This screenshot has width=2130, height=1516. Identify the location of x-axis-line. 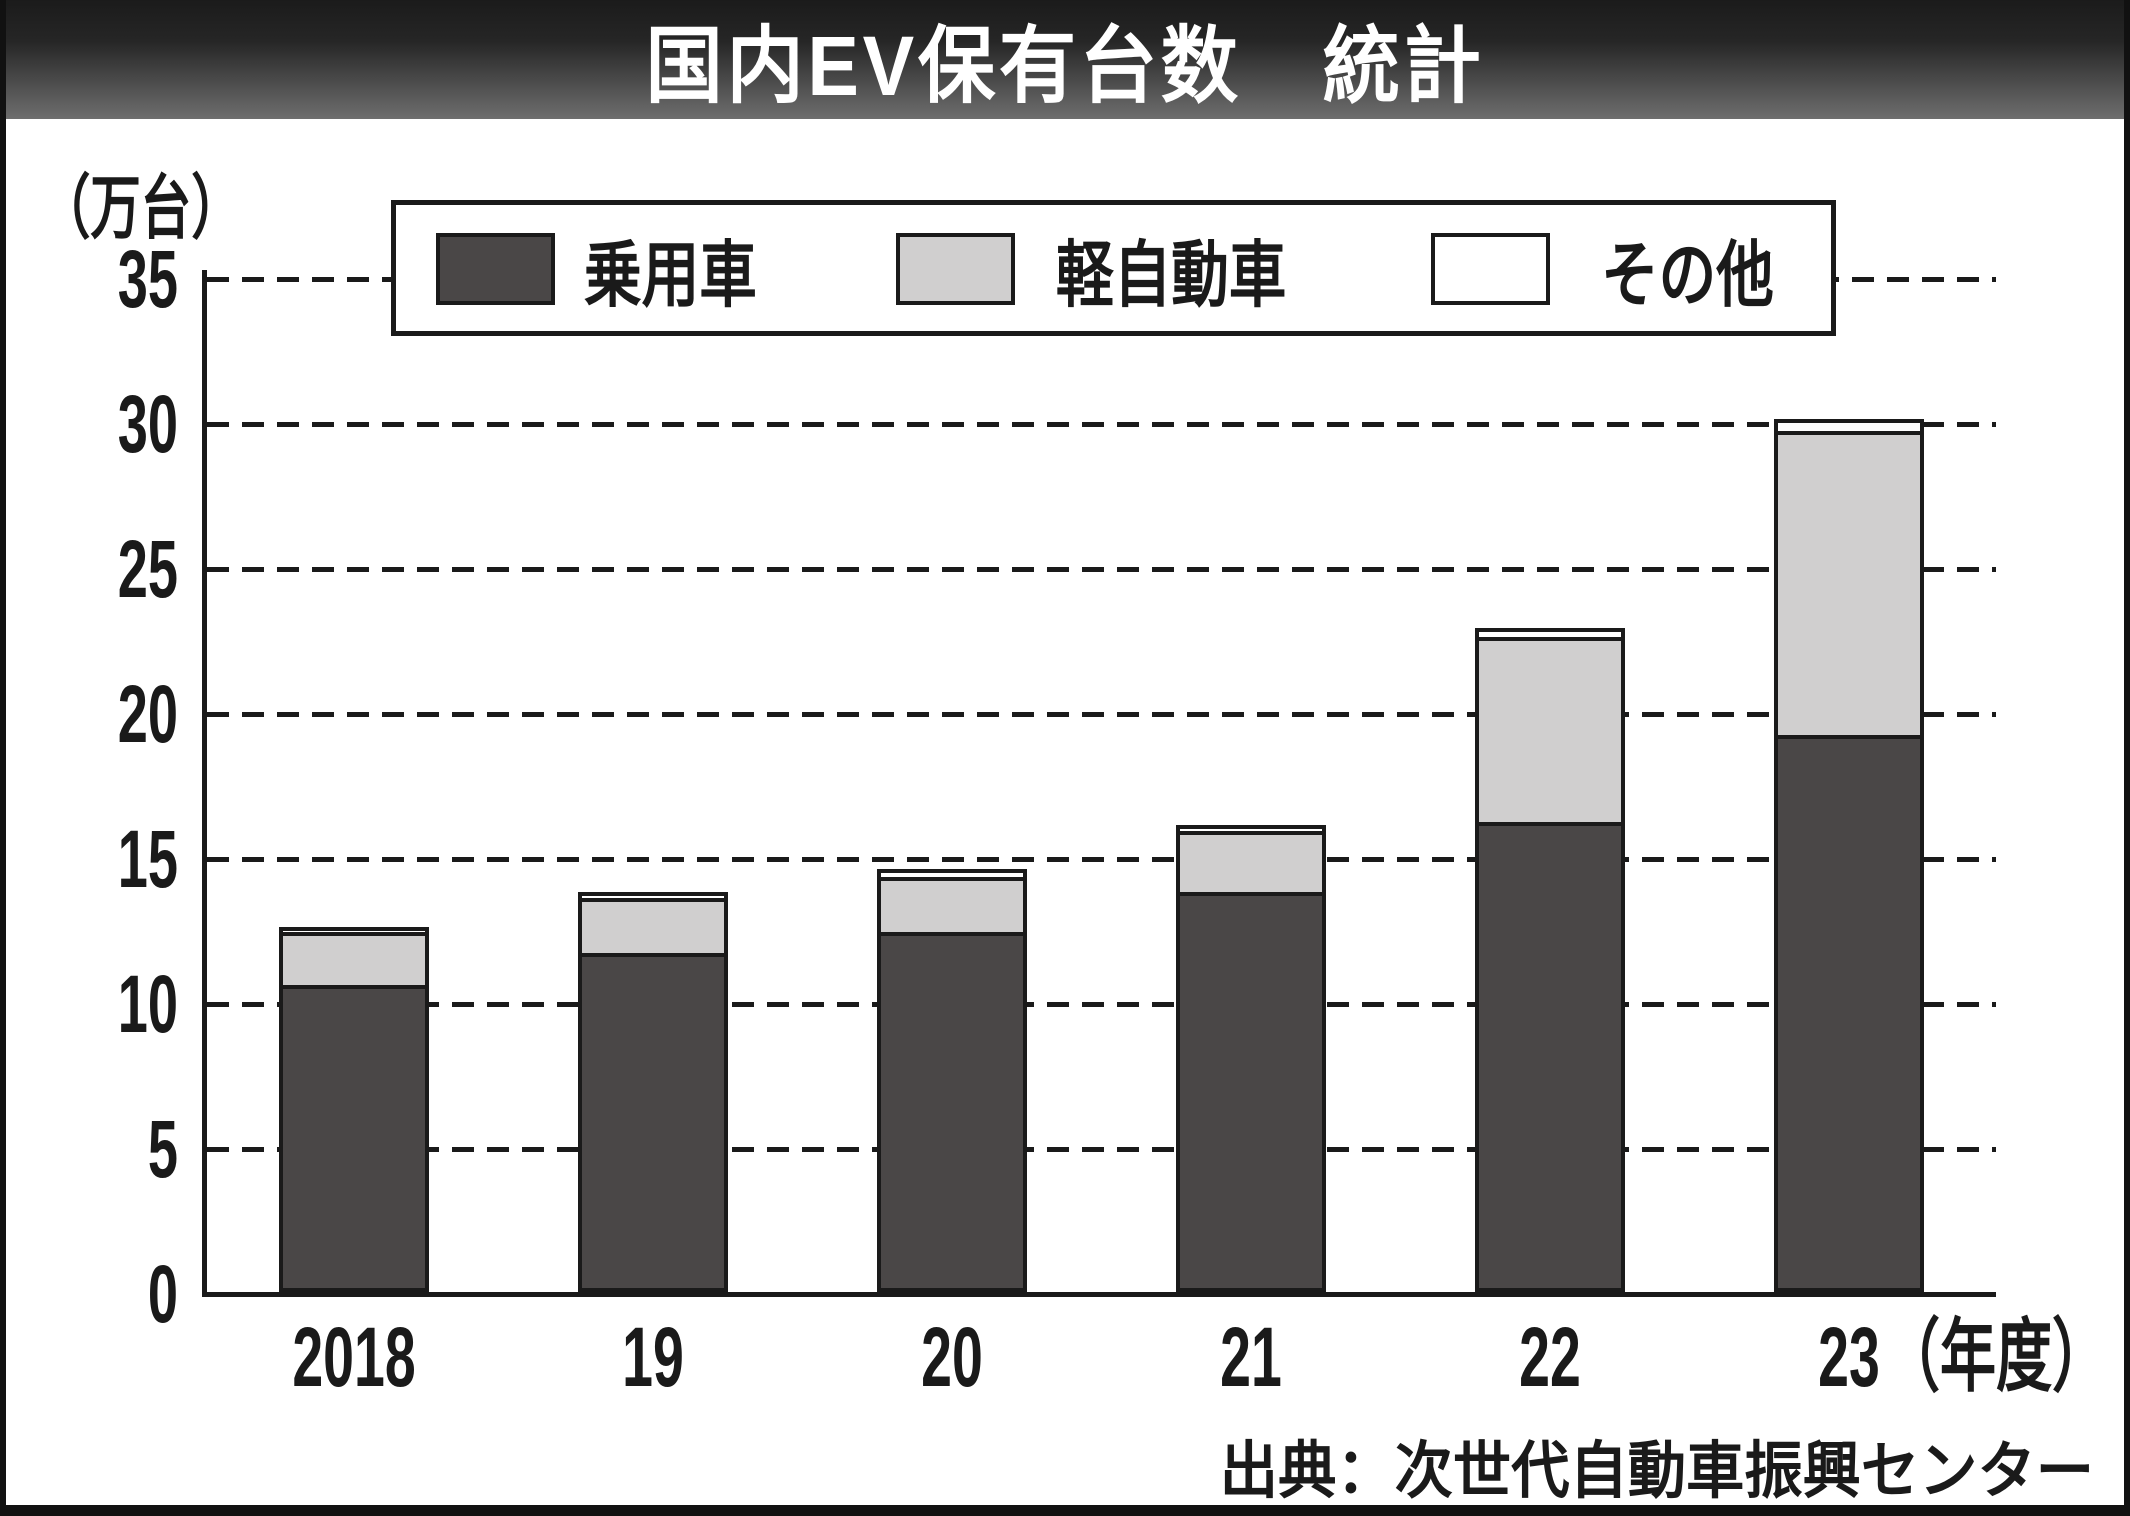
(1099, 1294).